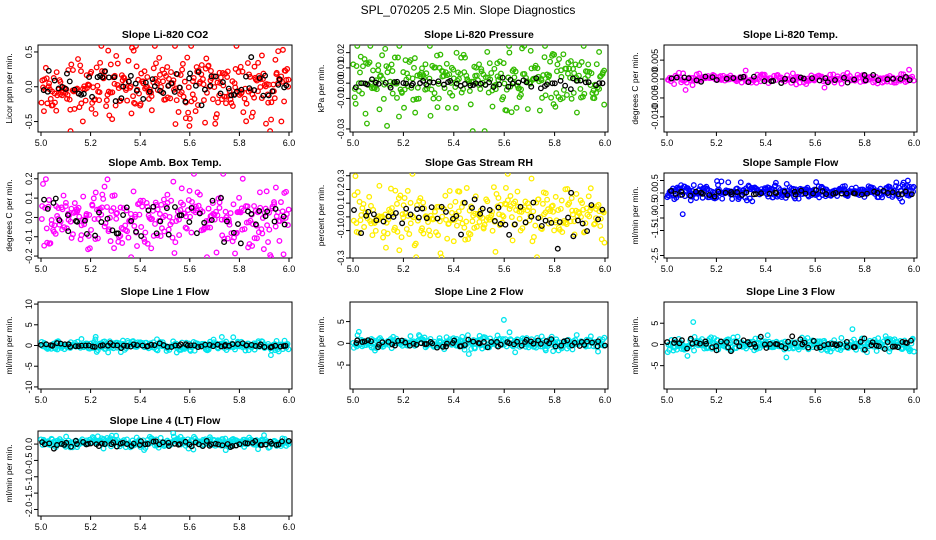 The image size is (936, 540). I want to click on plot-frame, so click(479, 88).